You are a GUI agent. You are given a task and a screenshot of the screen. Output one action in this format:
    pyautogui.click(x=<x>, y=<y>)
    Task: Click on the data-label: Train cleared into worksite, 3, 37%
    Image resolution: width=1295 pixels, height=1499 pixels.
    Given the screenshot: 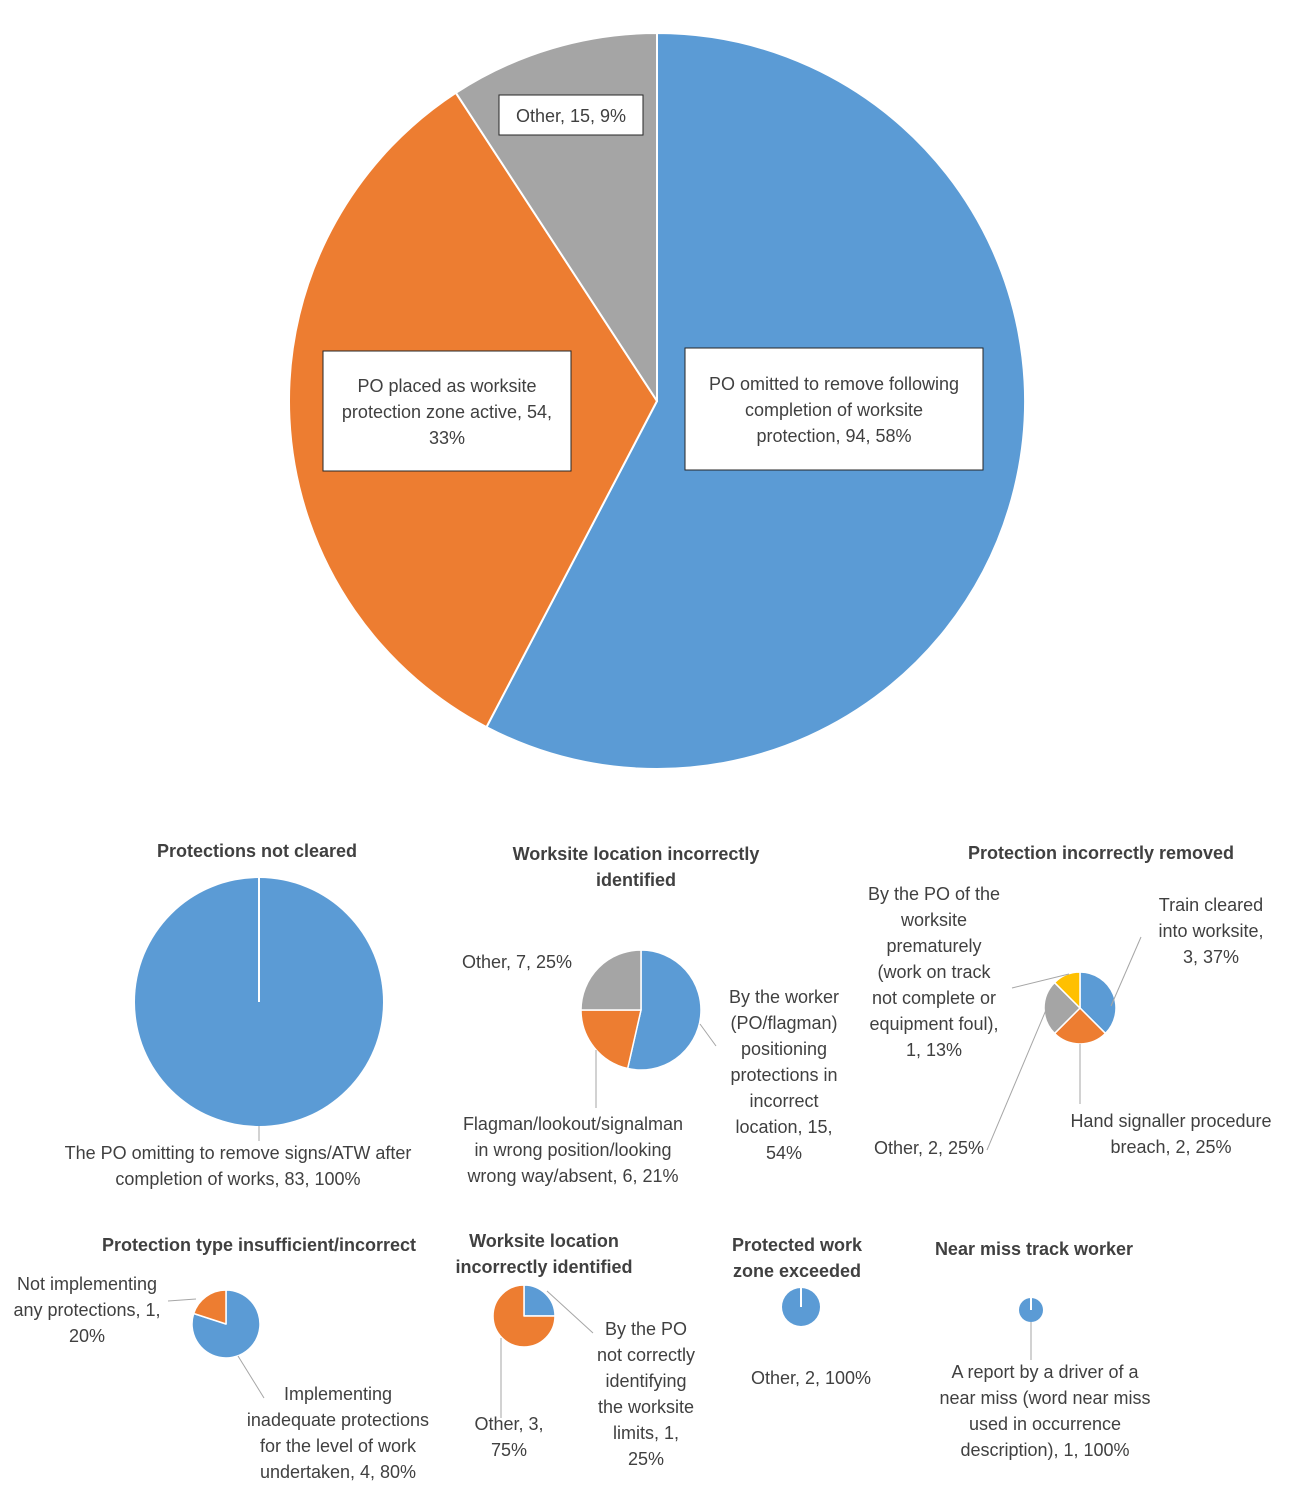 What is the action you would take?
    pyautogui.click(x=1210, y=931)
    